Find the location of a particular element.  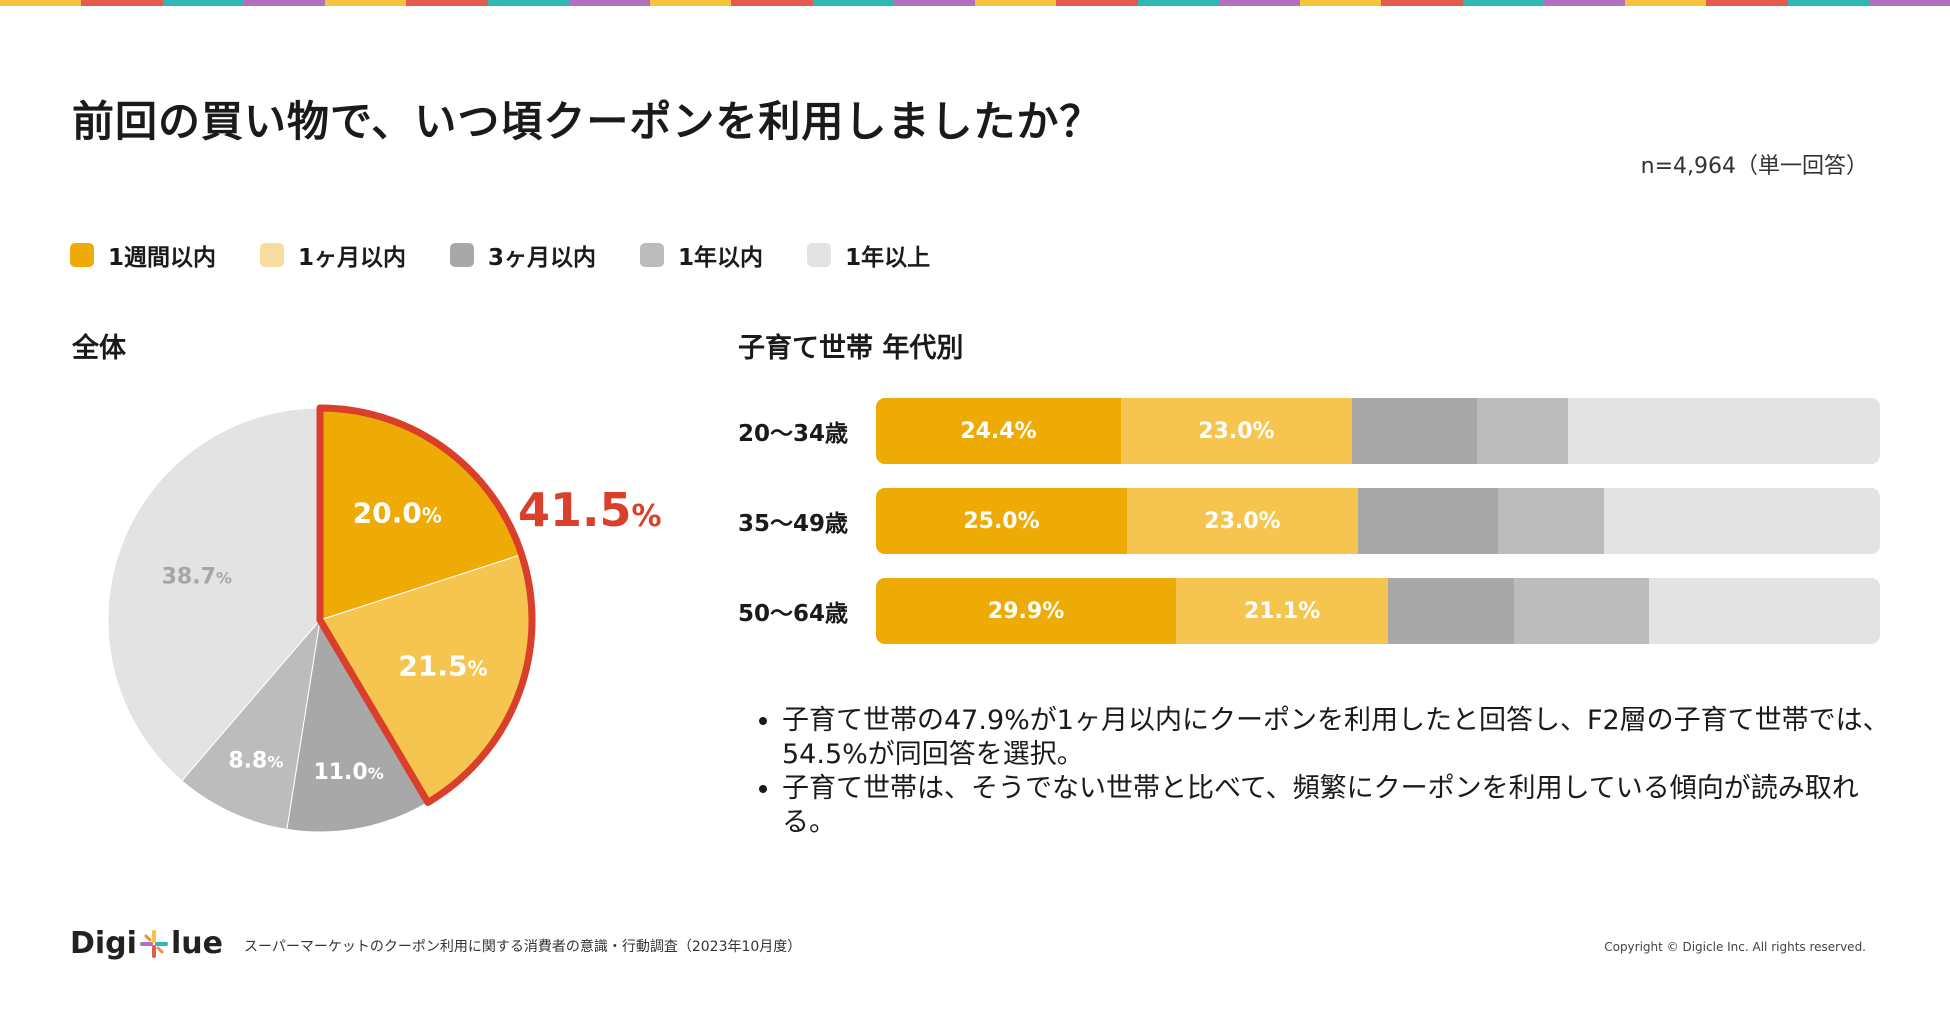

bar-row: 35〜49歳 25.0% 23.0% is located at coordinates (1309, 521).